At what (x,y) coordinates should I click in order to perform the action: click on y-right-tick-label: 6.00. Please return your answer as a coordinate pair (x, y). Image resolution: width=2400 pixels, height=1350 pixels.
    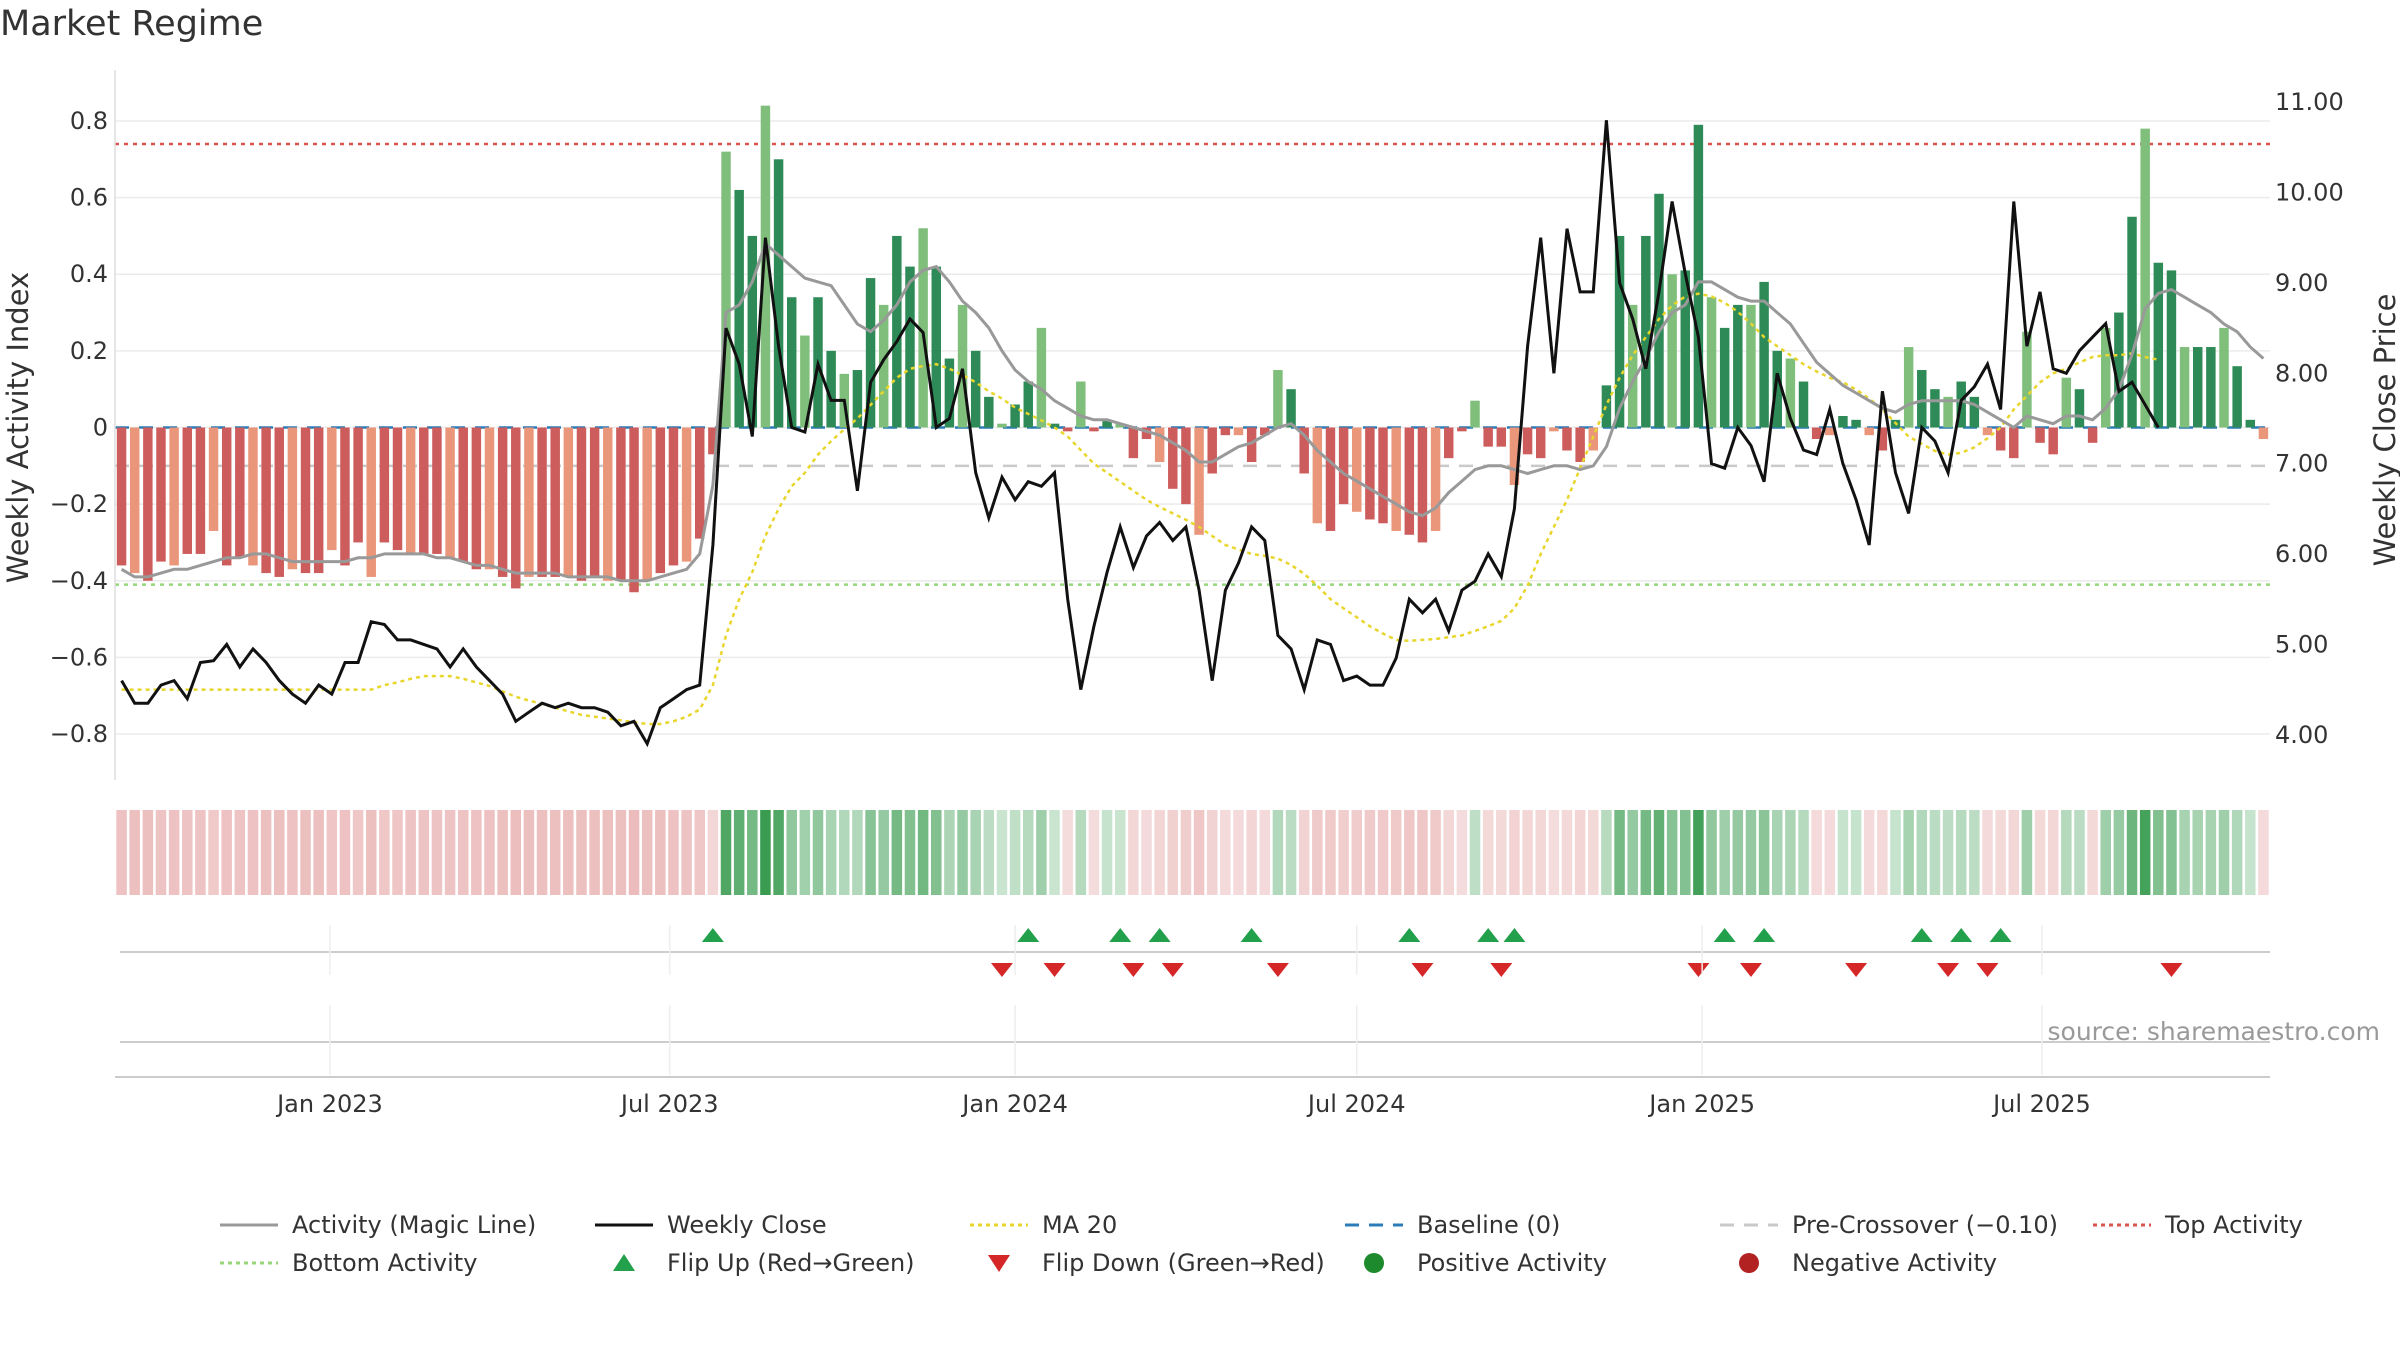
    Looking at the image, I should click on (2301, 554).